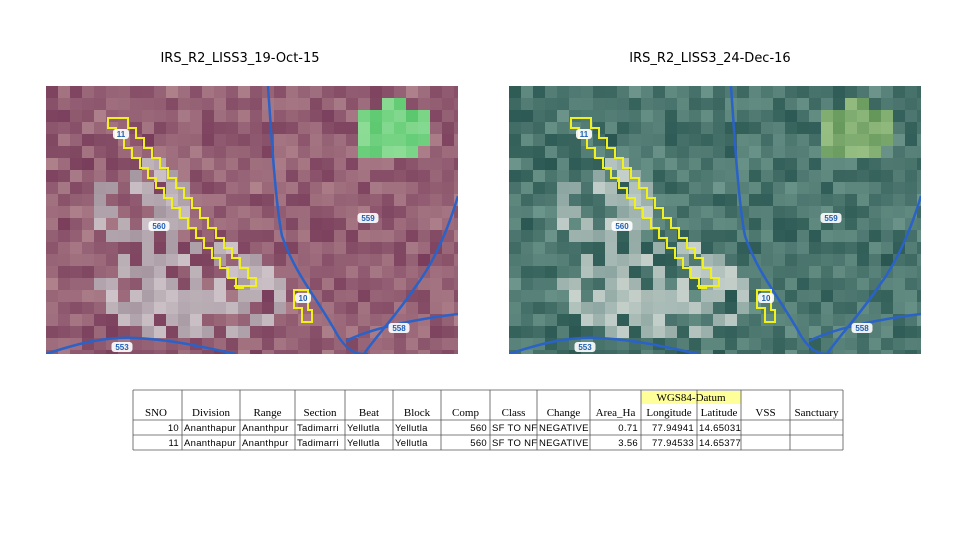 The width and height of the screenshot is (960, 540). Describe the element at coordinates (399, 328) in the screenshot. I see `label-box` at that location.